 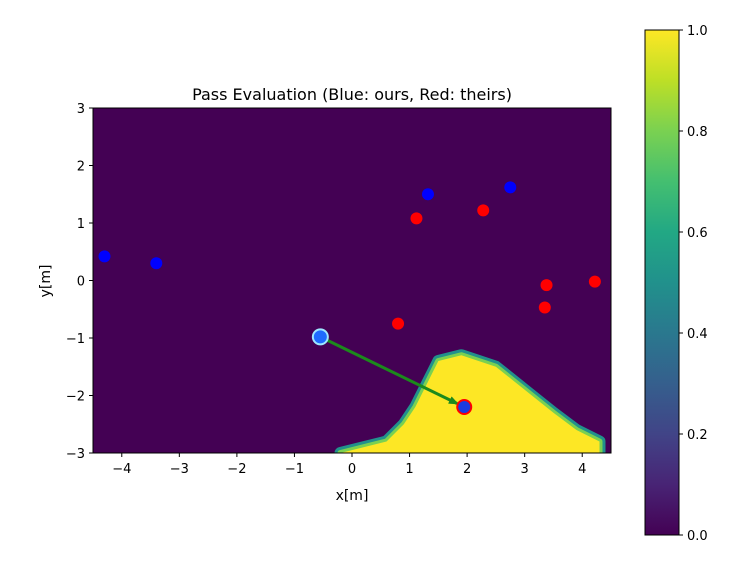 I want to click on colorbar-ticks: 0.0 0.2 0.4 0.6 0.8 1.0, so click(x=693, y=284).